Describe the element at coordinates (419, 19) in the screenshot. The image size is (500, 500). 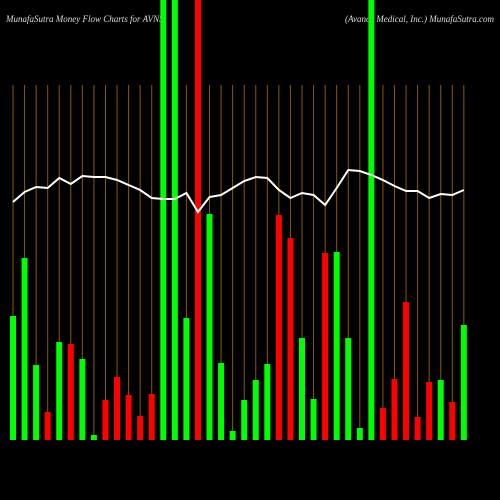
I see `chart-subtitle: (Avanos Medical, Inc.) MunafaSutra.com` at that location.